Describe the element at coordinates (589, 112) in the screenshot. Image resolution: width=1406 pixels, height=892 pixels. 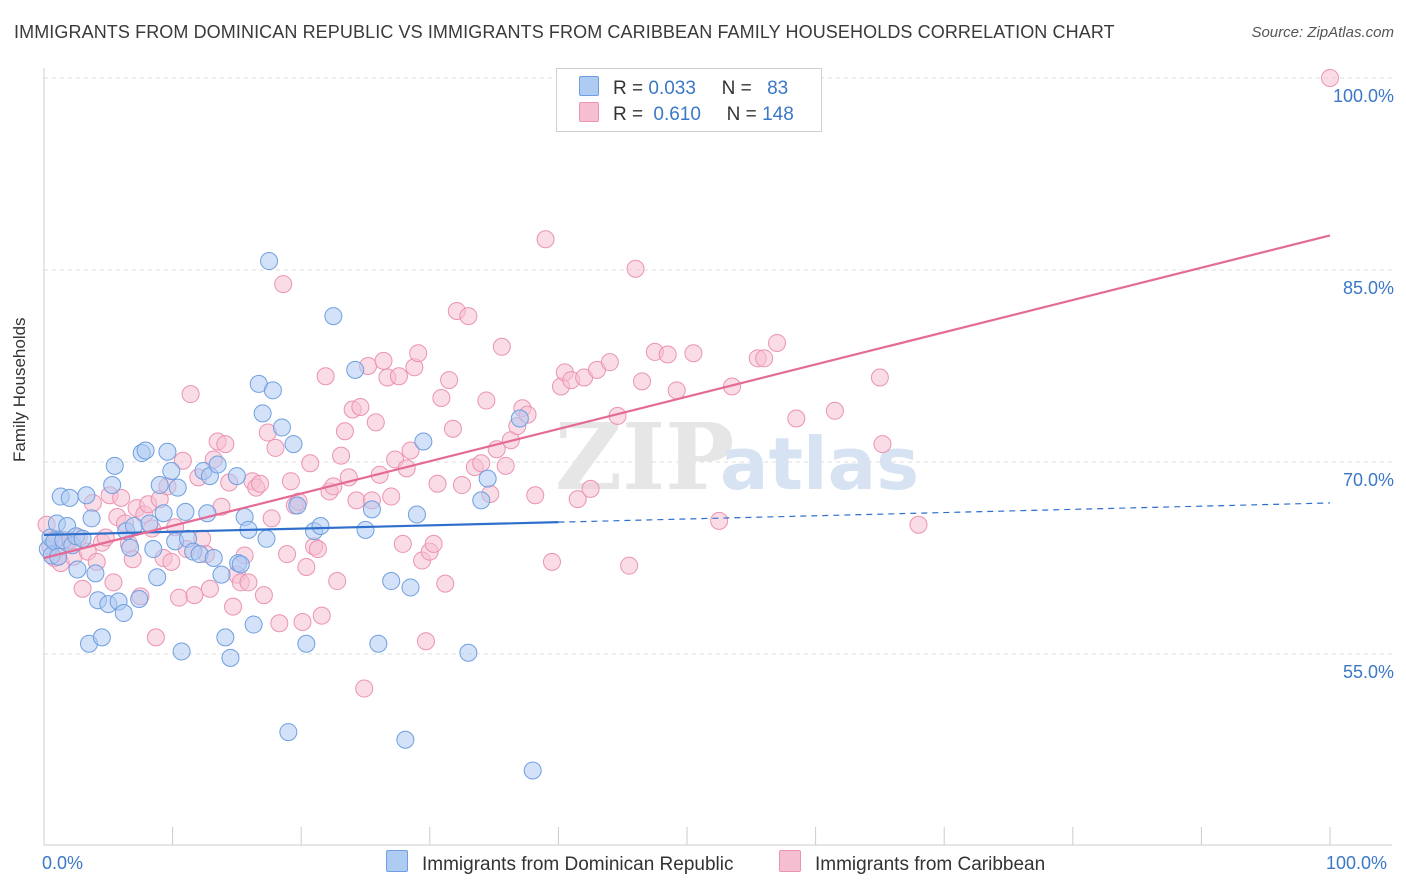
I see `legend-swatch-pink` at that location.